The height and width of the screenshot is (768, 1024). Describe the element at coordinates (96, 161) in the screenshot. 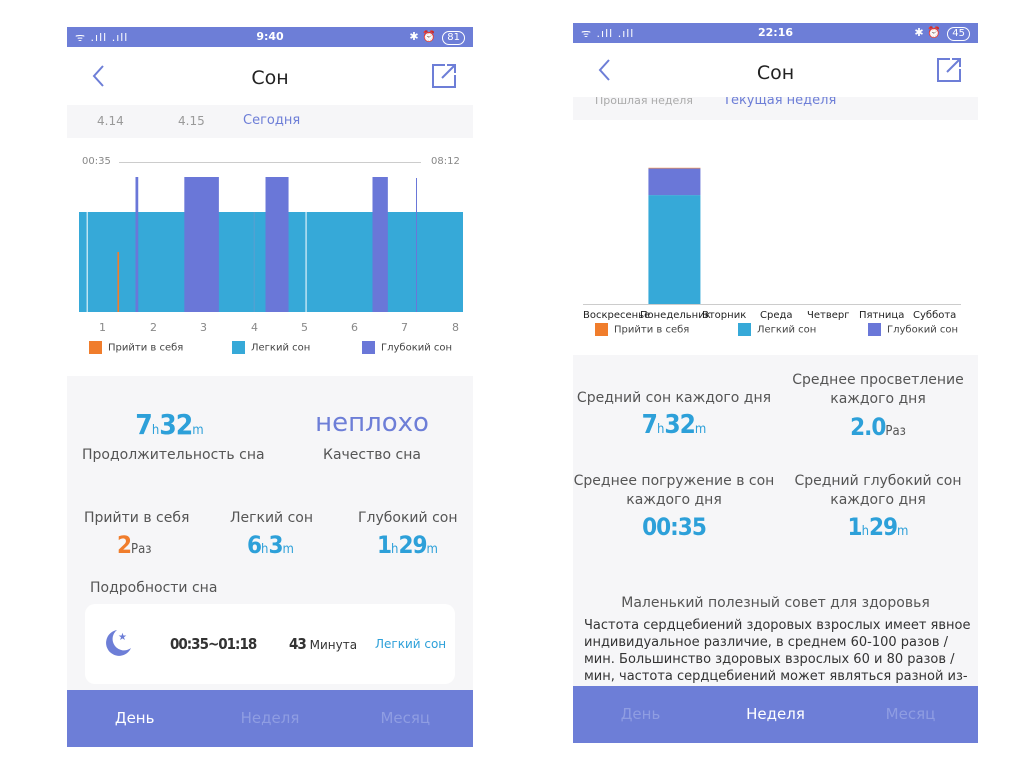

I see `chart-start-time: 00:35` at that location.